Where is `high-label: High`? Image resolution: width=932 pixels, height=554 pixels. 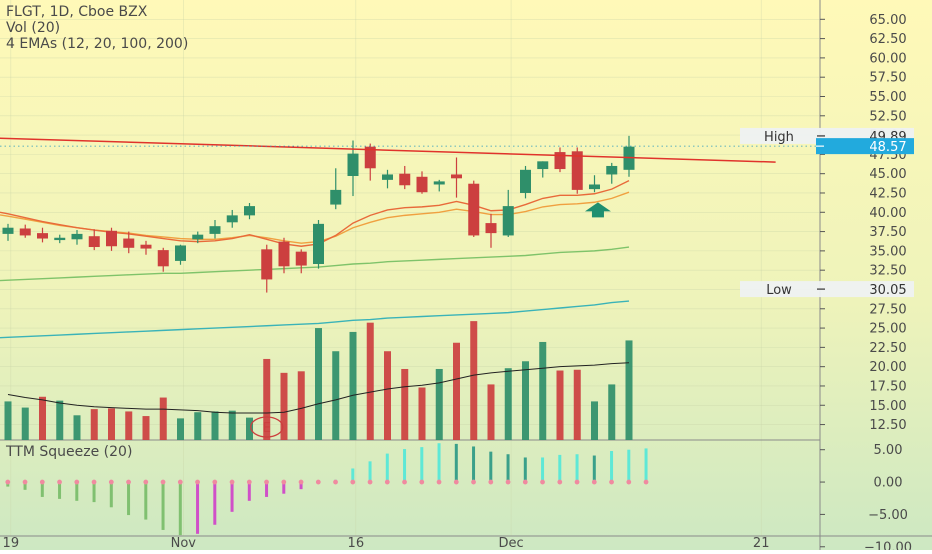
high-label: High is located at coordinates (779, 137).